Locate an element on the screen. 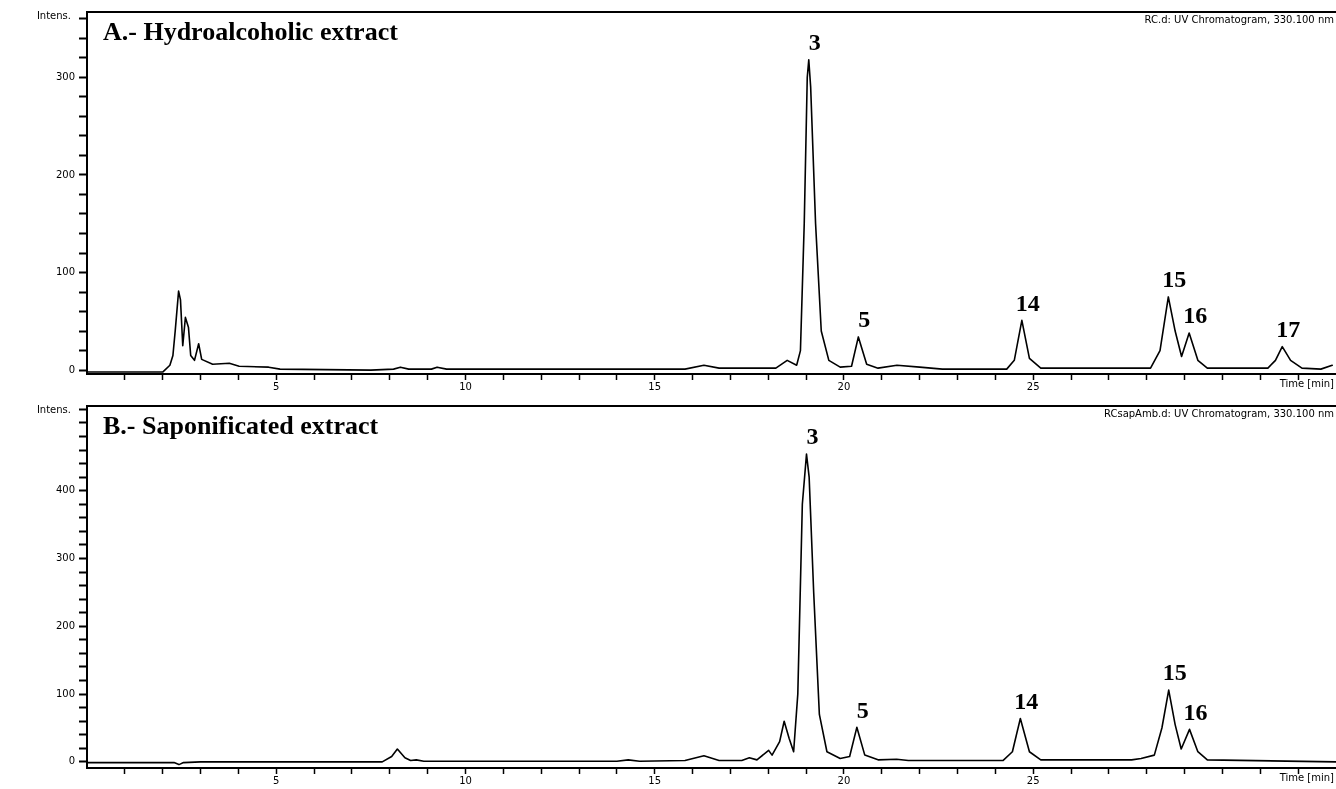 The width and height of the screenshot is (1336, 789). chart-title: A.- Hydroalcoholic extract is located at coordinates (251, 31).